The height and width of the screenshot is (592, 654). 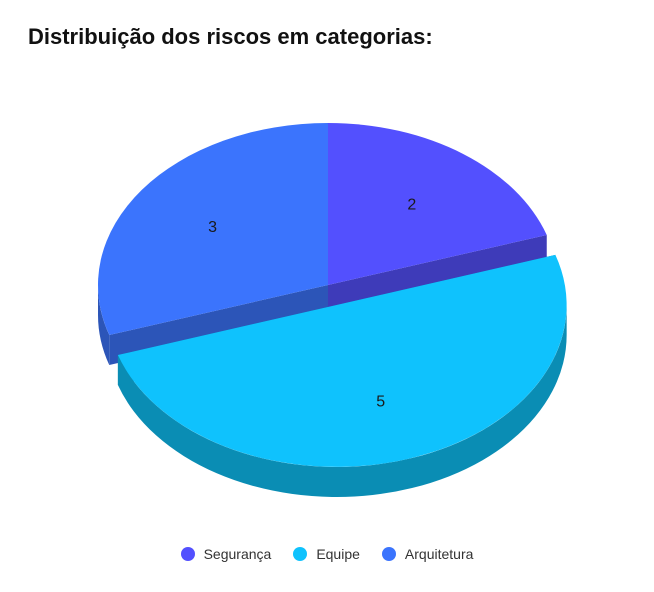 I want to click on data-label-equipe: 5, so click(x=380, y=401).